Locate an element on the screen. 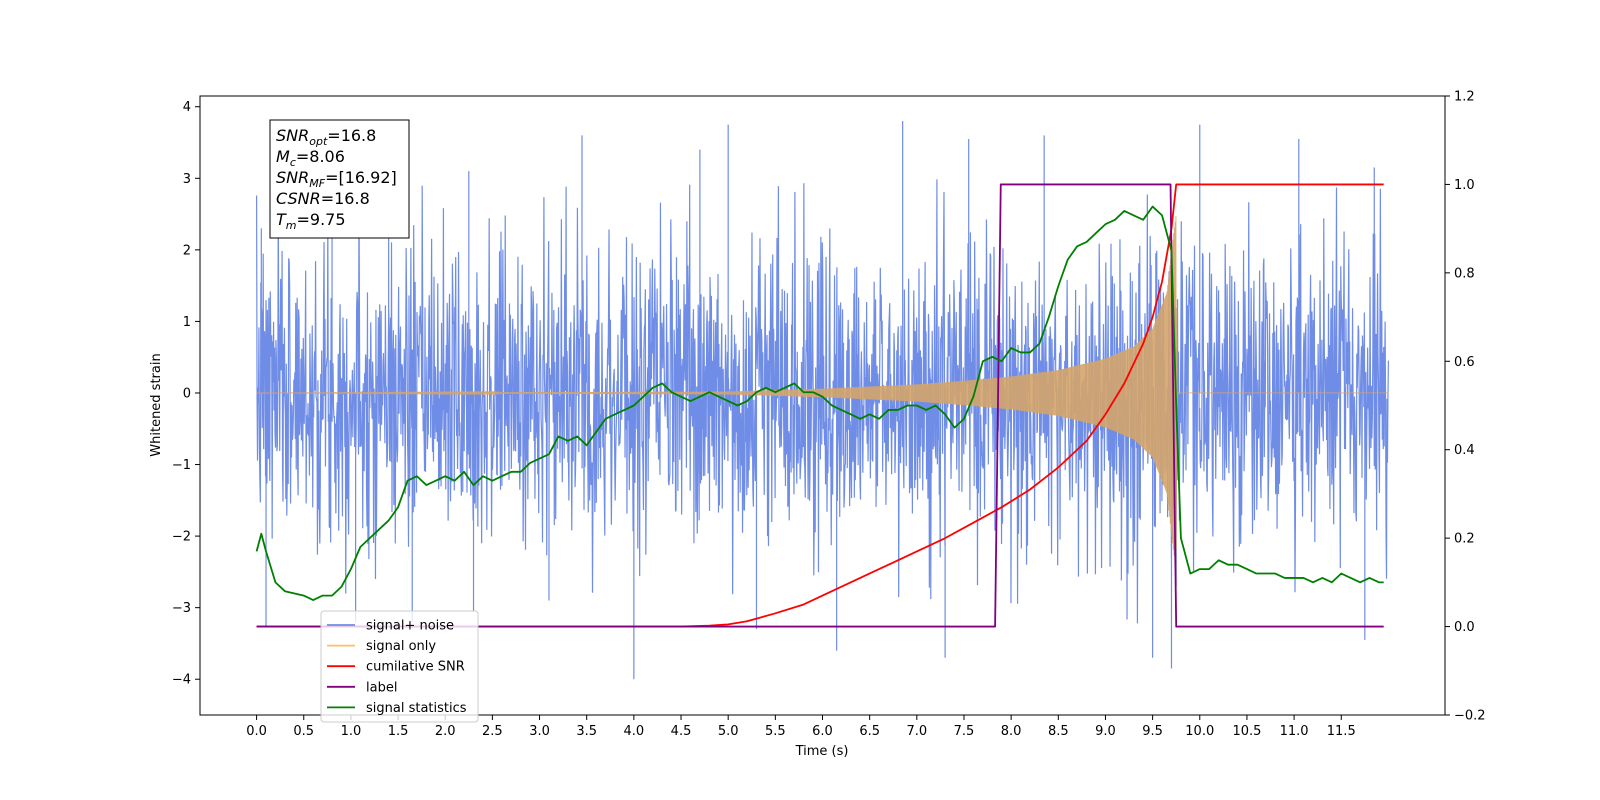  y-tick-label: 2 is located at coordinates (187, 250).